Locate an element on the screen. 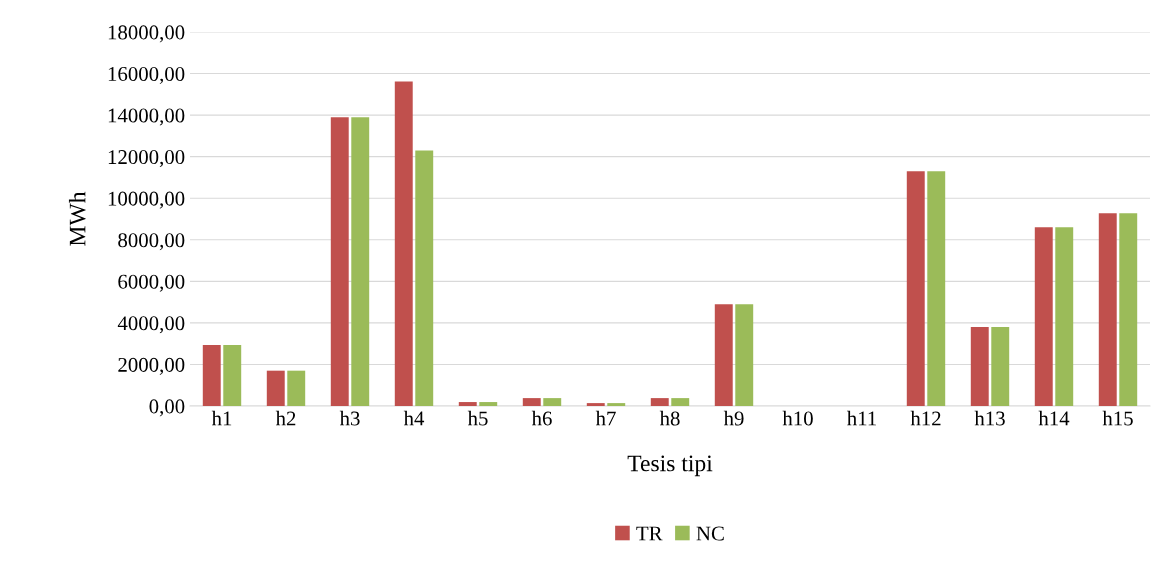 Image resolution: width=1173 pixels, height=575 pixels. y-axis-title: MWh is located at coordinates (77, 218).